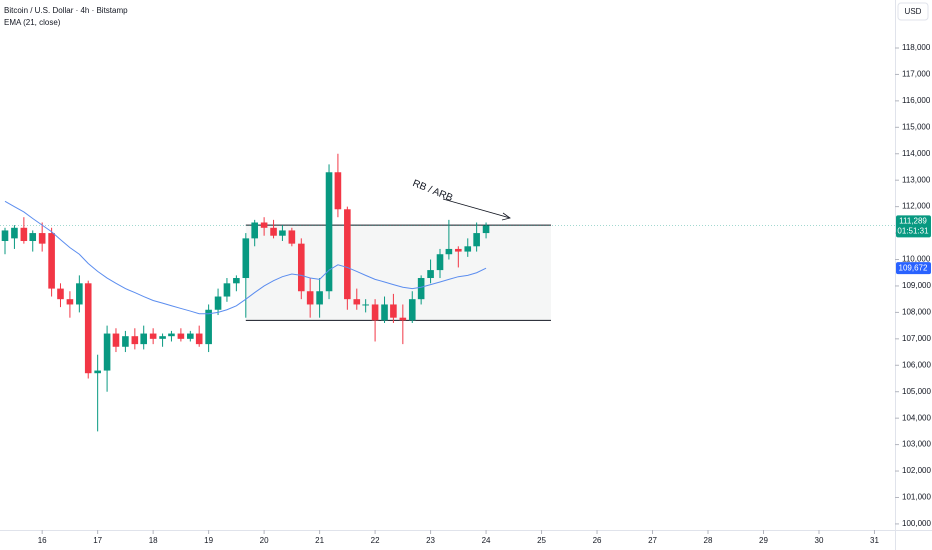  I want to click on y-tick-label: 103,000, so click(916, 444).